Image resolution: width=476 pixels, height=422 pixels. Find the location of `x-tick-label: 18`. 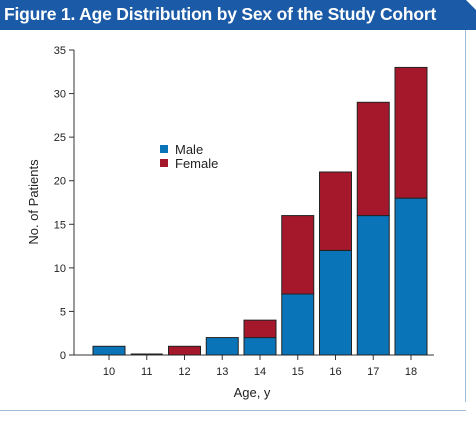

x-tick-label: 18 is located at coordinates (411, 372).